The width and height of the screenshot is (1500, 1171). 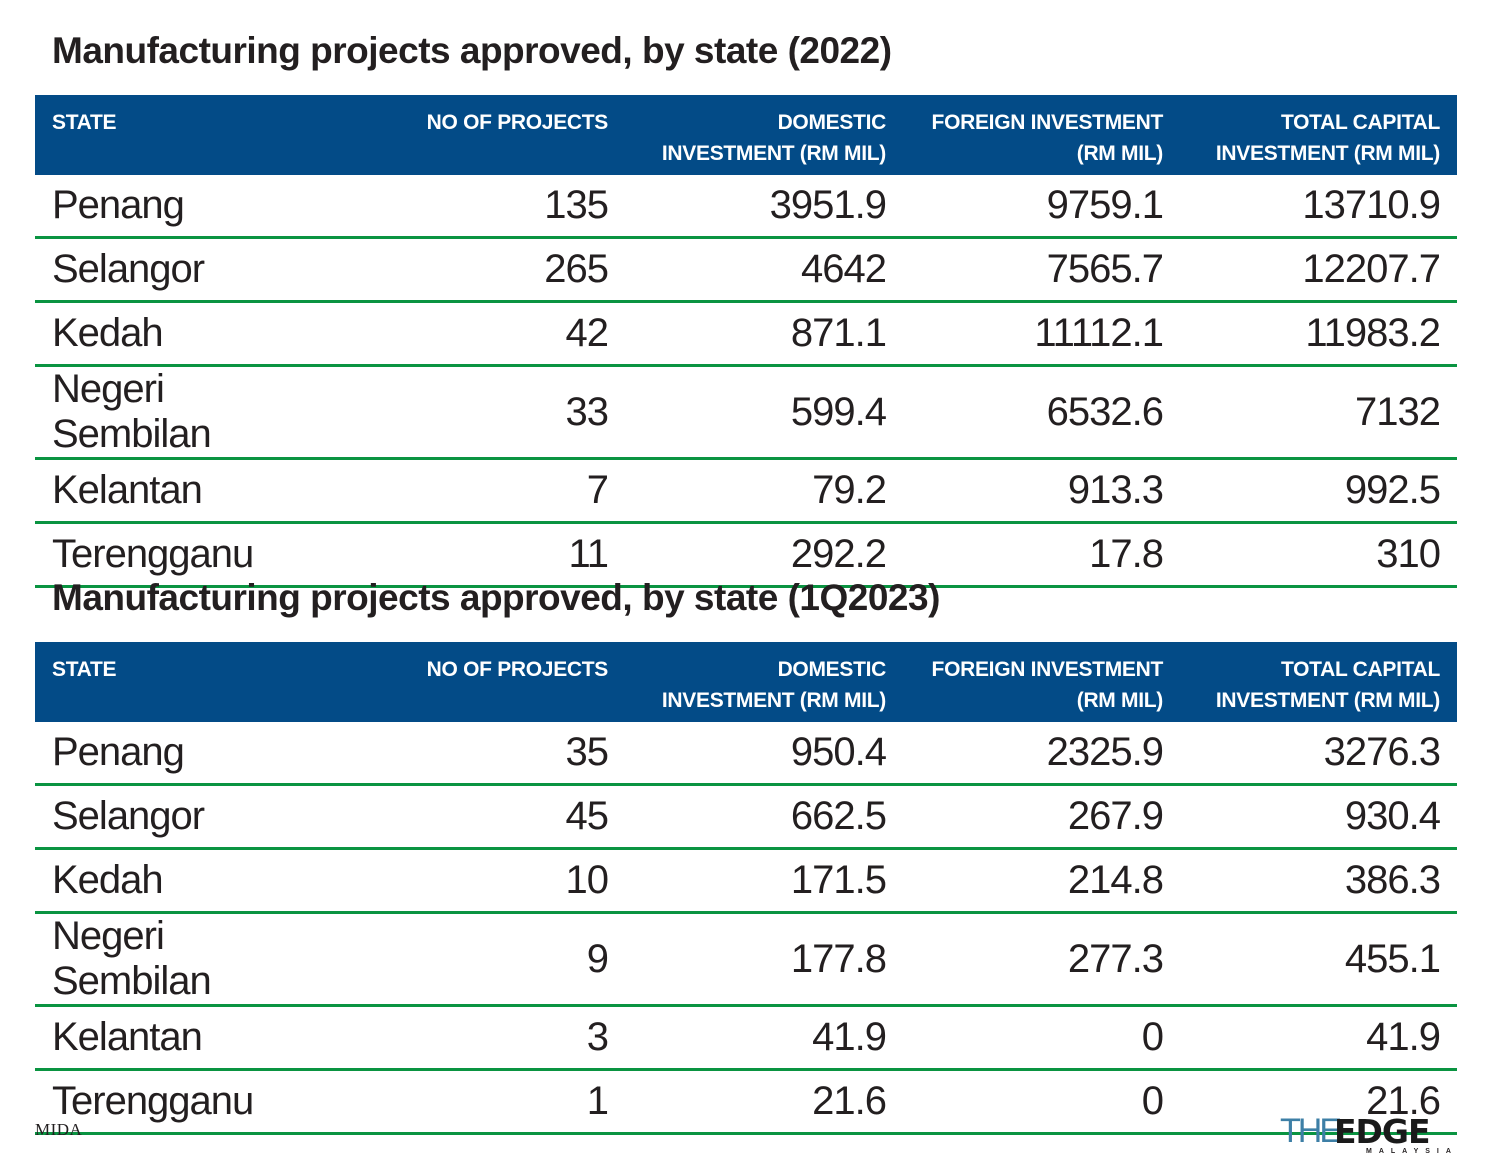 I want to click on cell-total: 3276.3, so click(x=1318, y=754).